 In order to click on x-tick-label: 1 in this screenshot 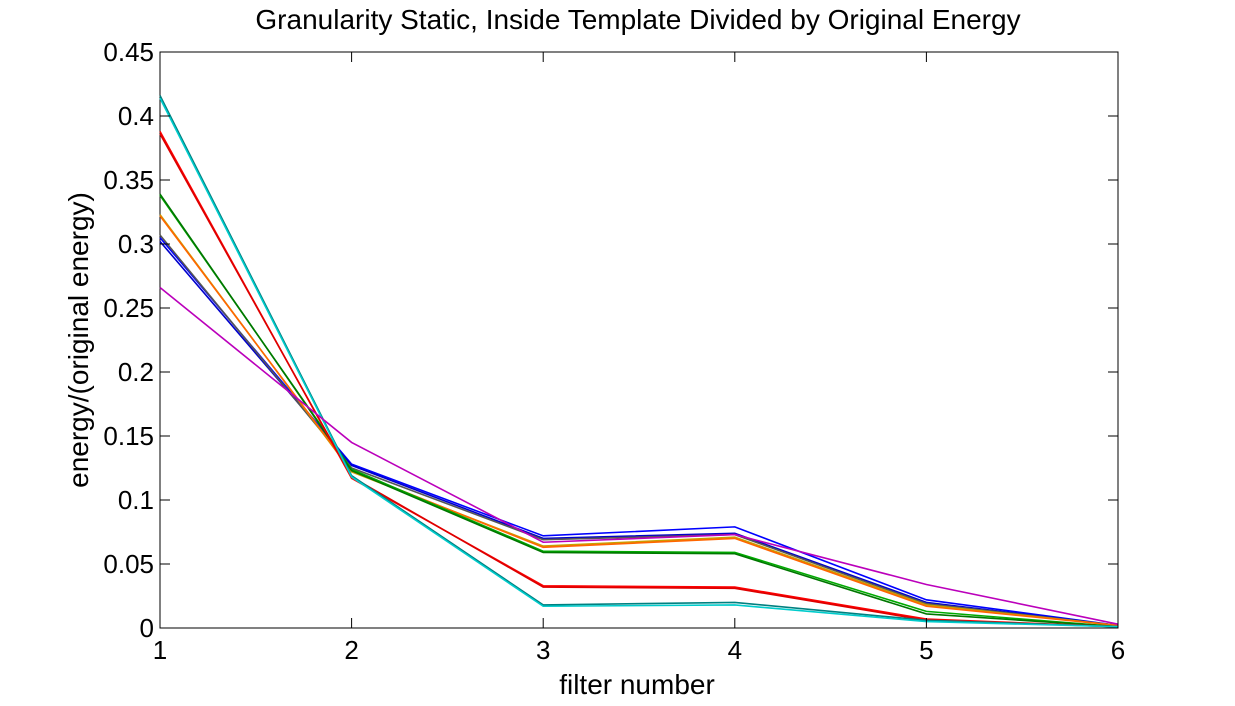, I will do `click(160, 650)`.